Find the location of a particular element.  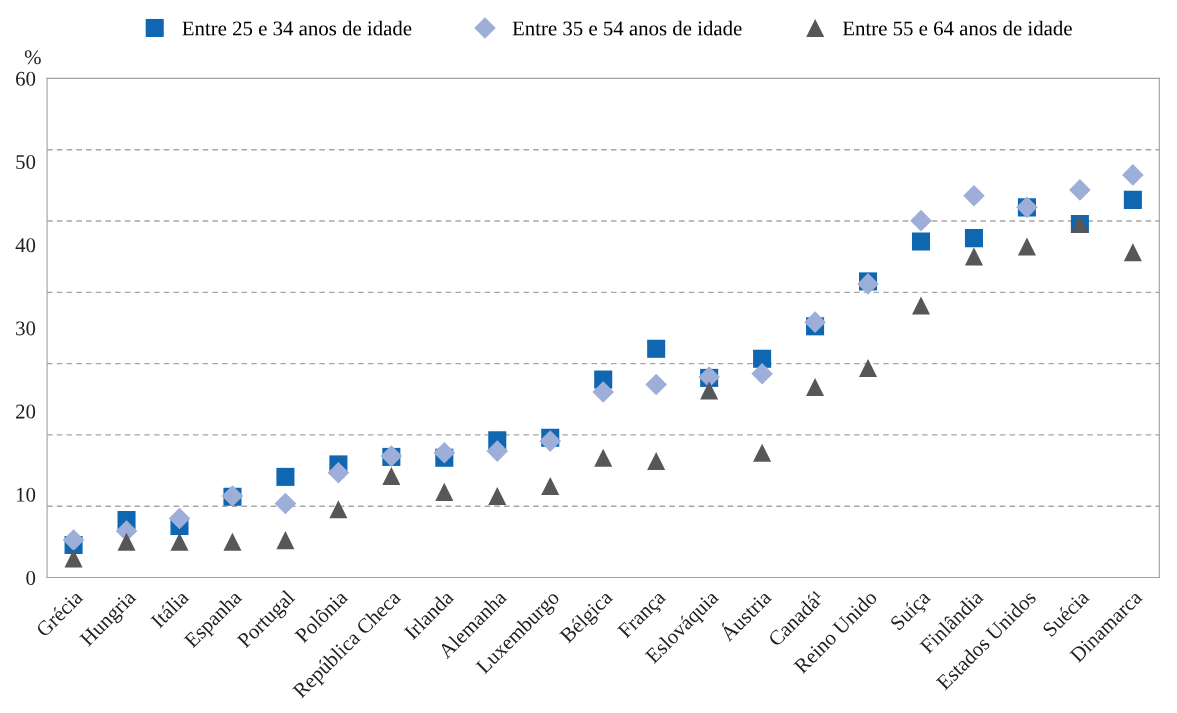

y-tick-label: 20 is located at coordinates (26, 411).